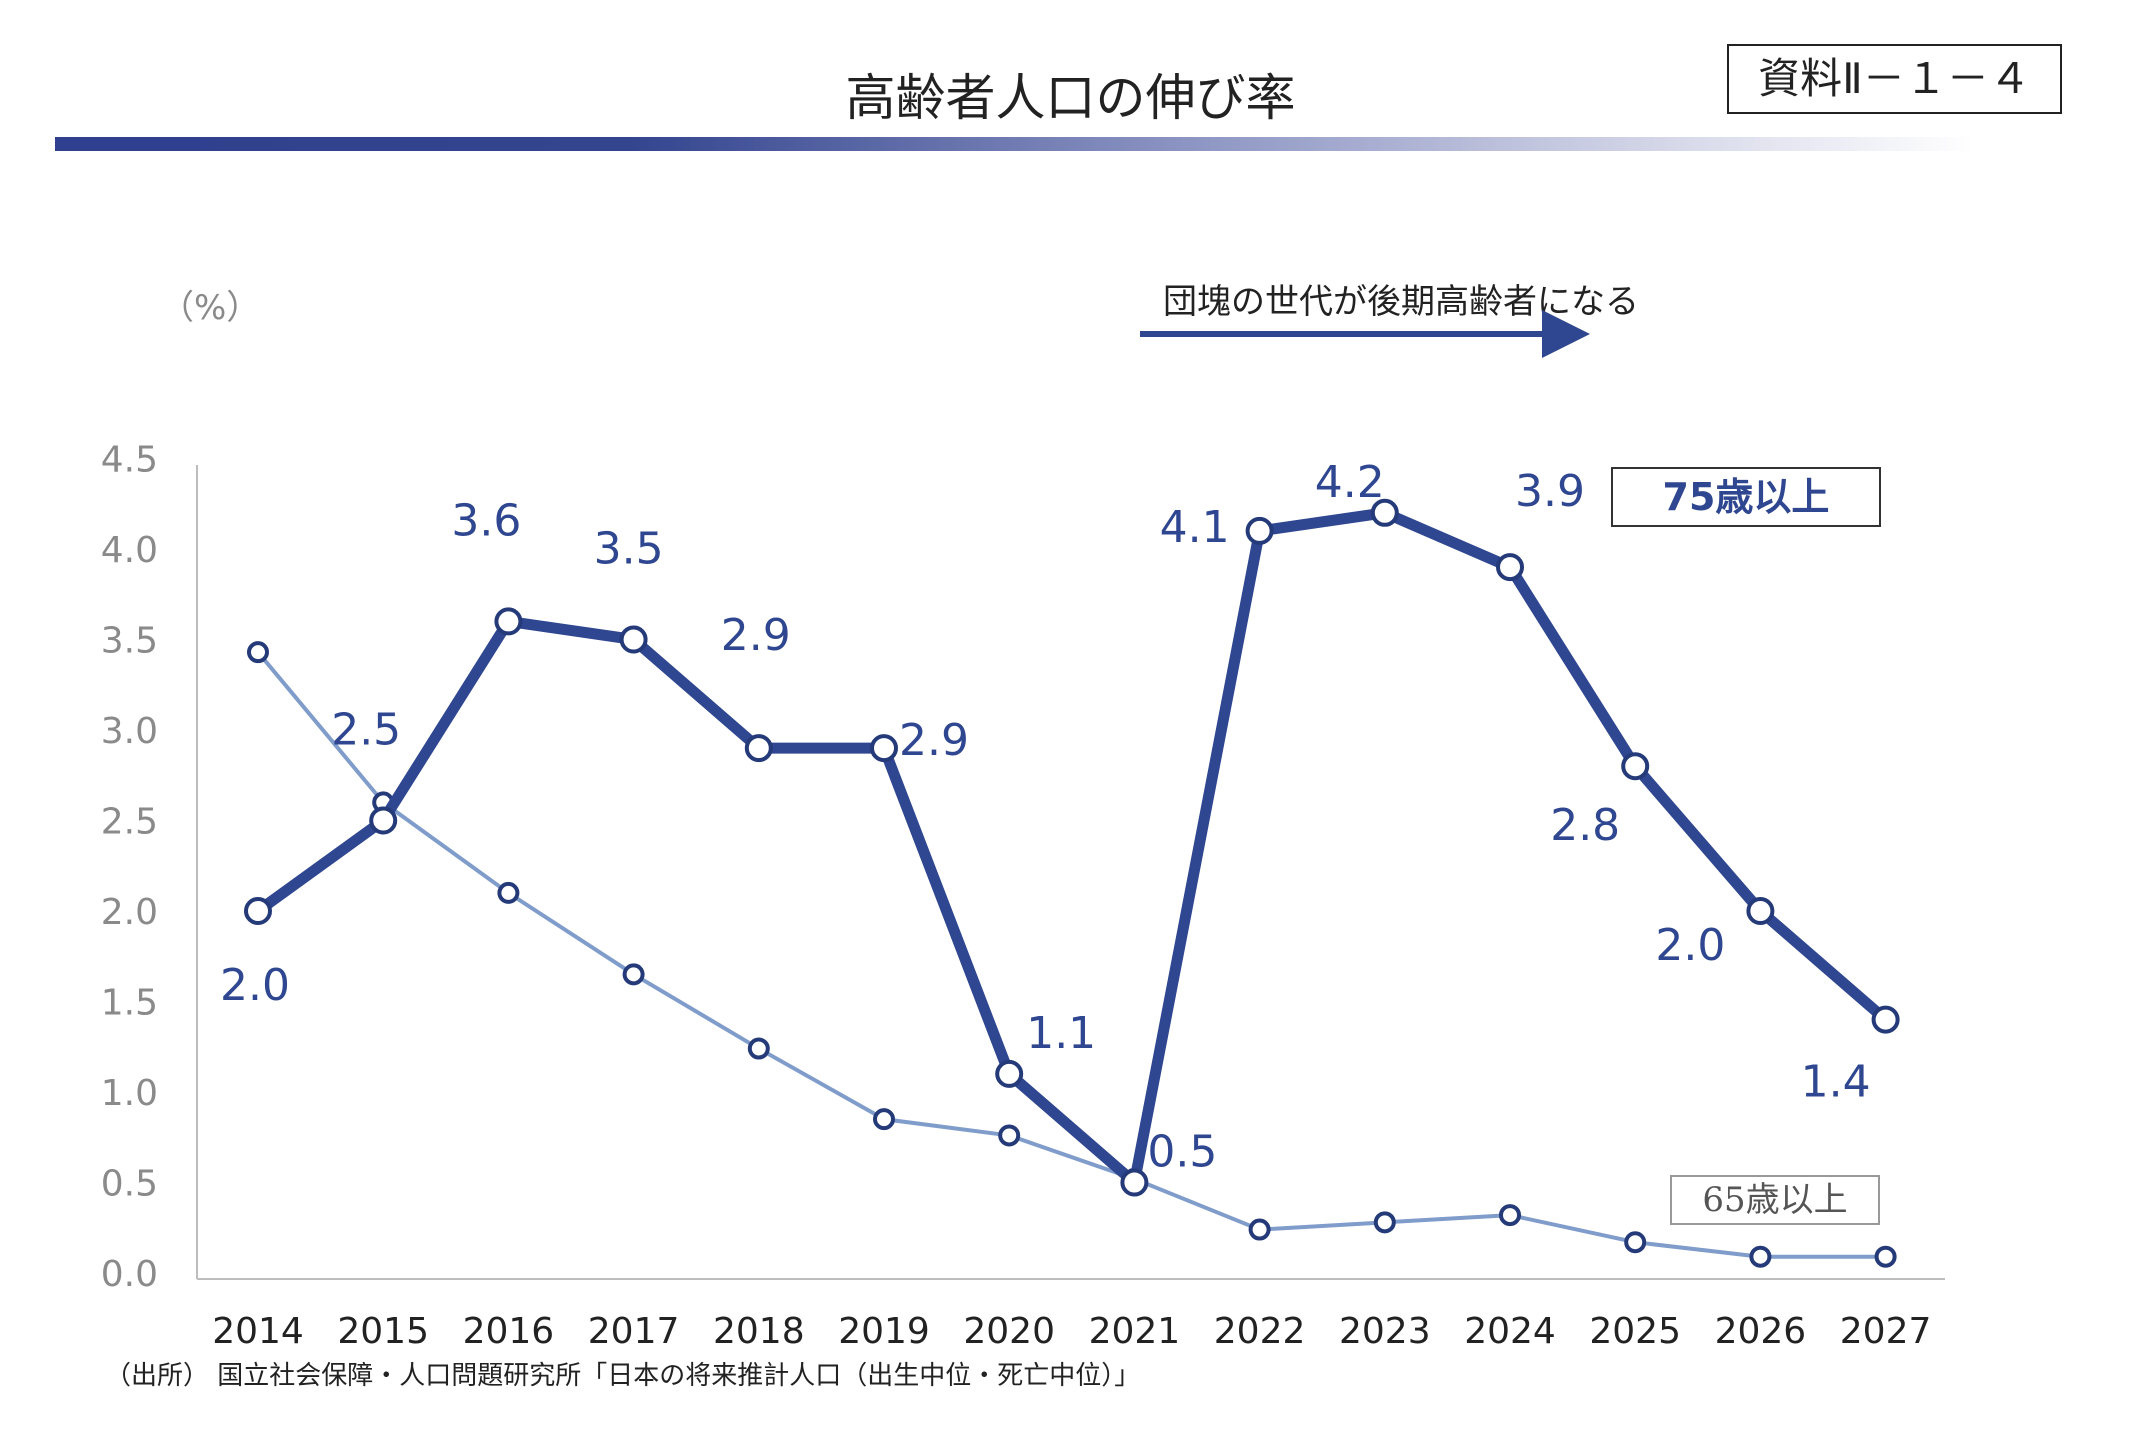  Describe the element at coordinates (629, 549) in the screenshot. I see `data-label: 3.5` at that location.